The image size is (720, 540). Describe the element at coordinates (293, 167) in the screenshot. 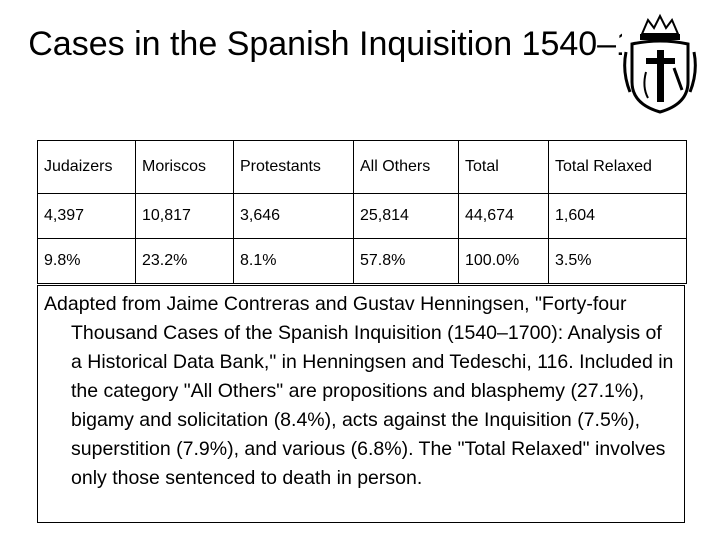

I see `header-cell: Protestants` at that location.